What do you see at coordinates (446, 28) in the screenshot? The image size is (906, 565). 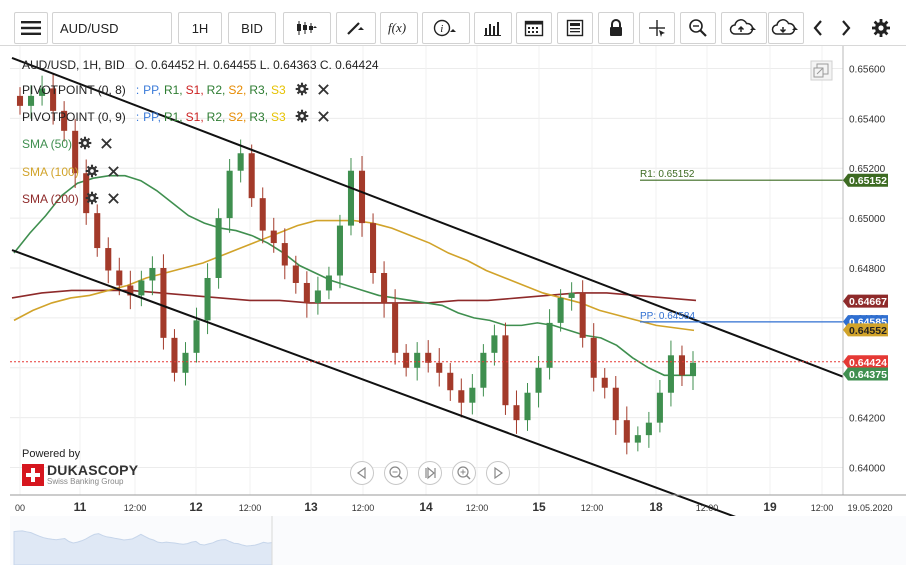 I see `info-button: i` at bounding box center [446, 28].